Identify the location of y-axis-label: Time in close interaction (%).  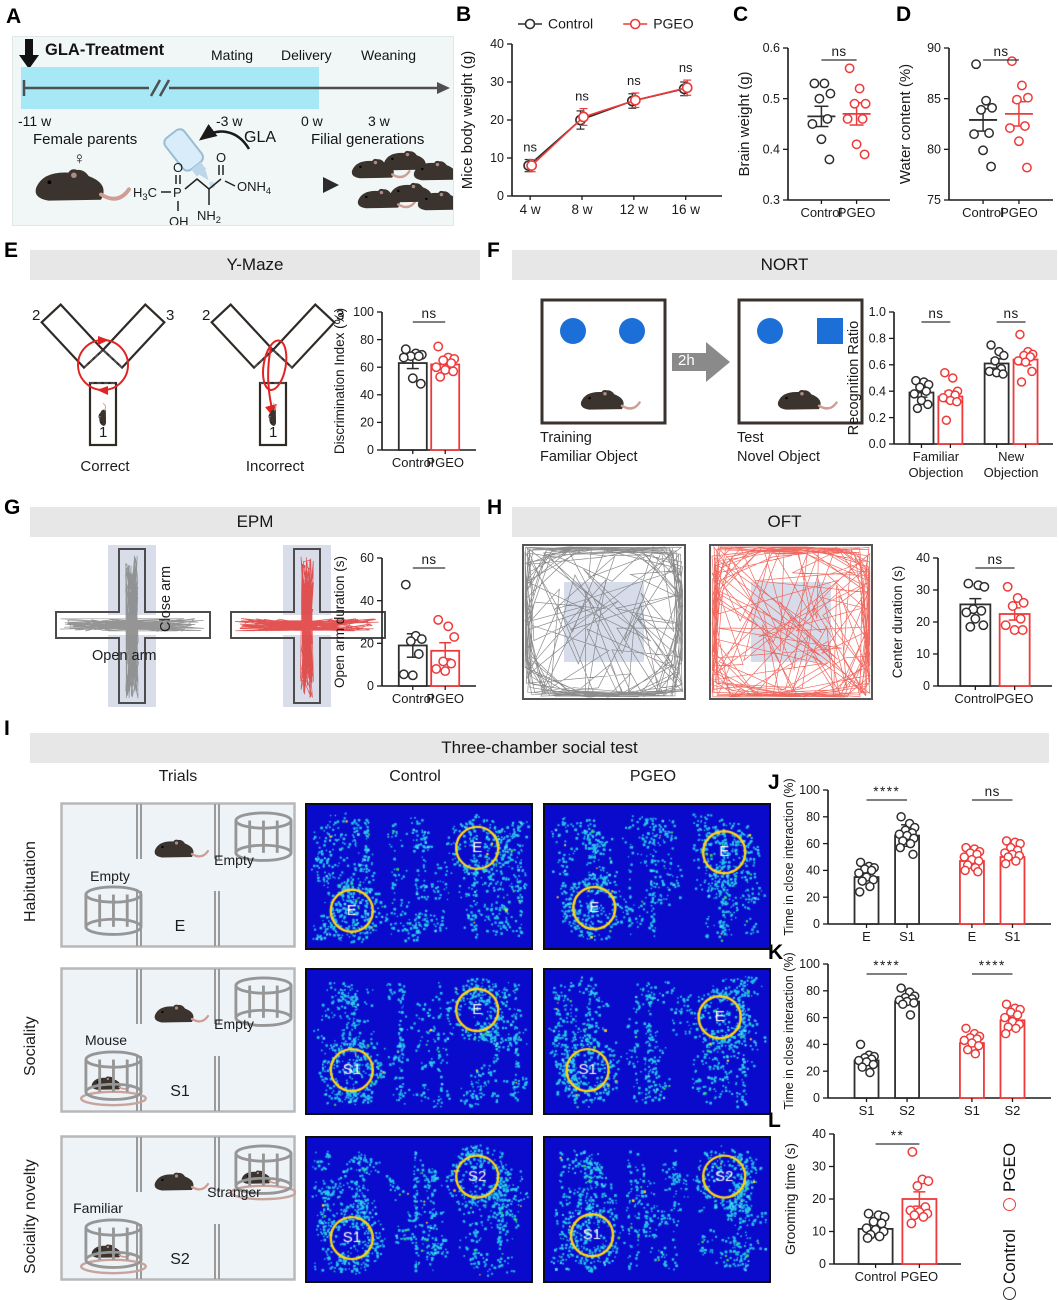
(789, 1030).